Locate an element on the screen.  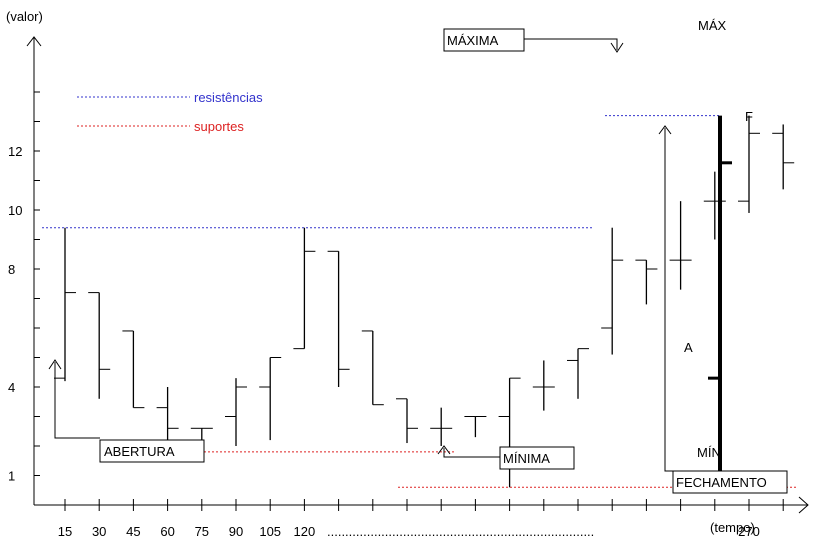
x-tick-label: 120 is located at coordinates (305, 531).